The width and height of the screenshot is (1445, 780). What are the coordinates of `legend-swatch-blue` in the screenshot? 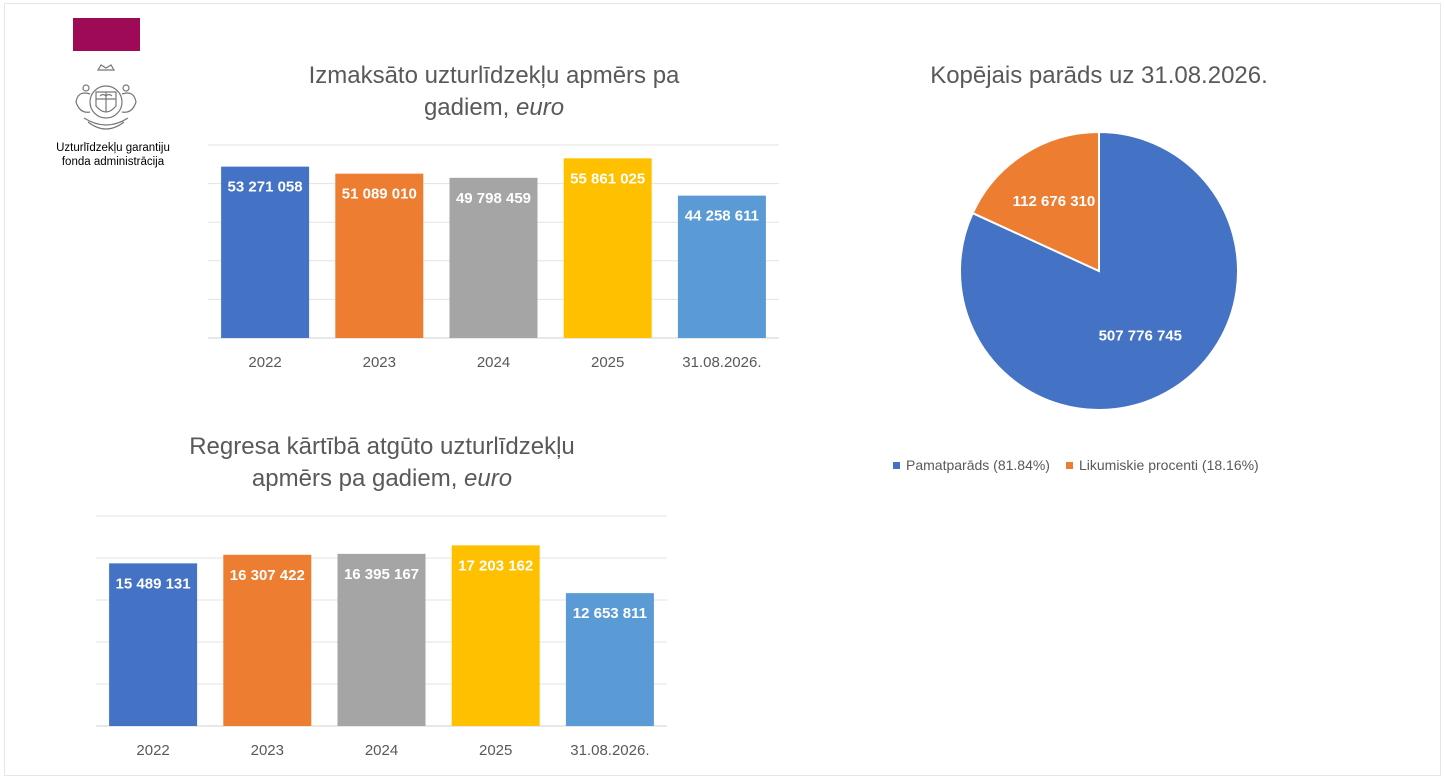 It's located at (896, 465).